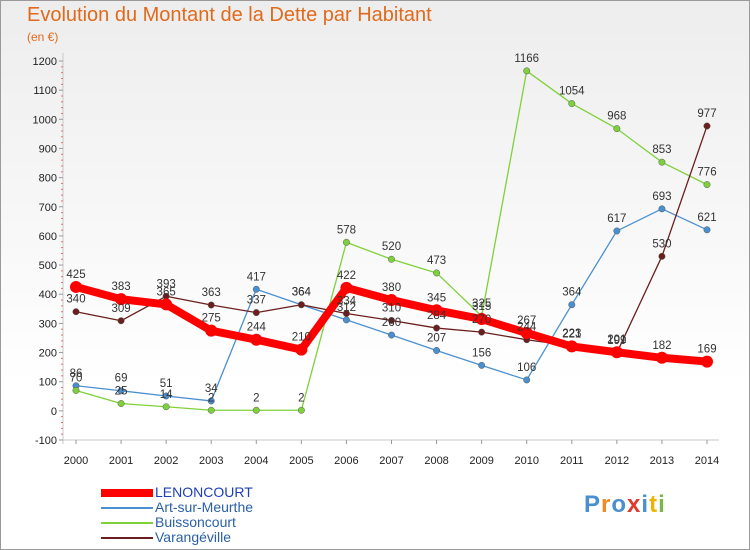  I want to click on data-label: 270, so click(481, 320).